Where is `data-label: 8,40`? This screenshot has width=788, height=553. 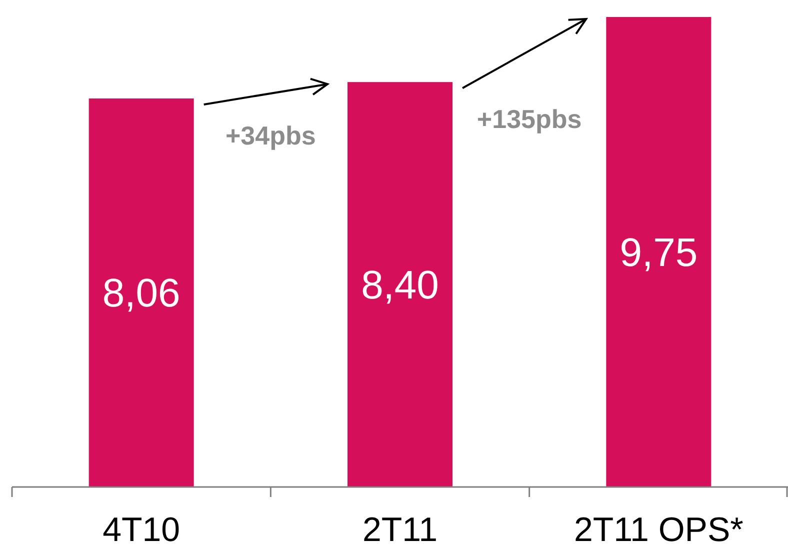 data-label: 8,40 is located at coordinates (400, 286).